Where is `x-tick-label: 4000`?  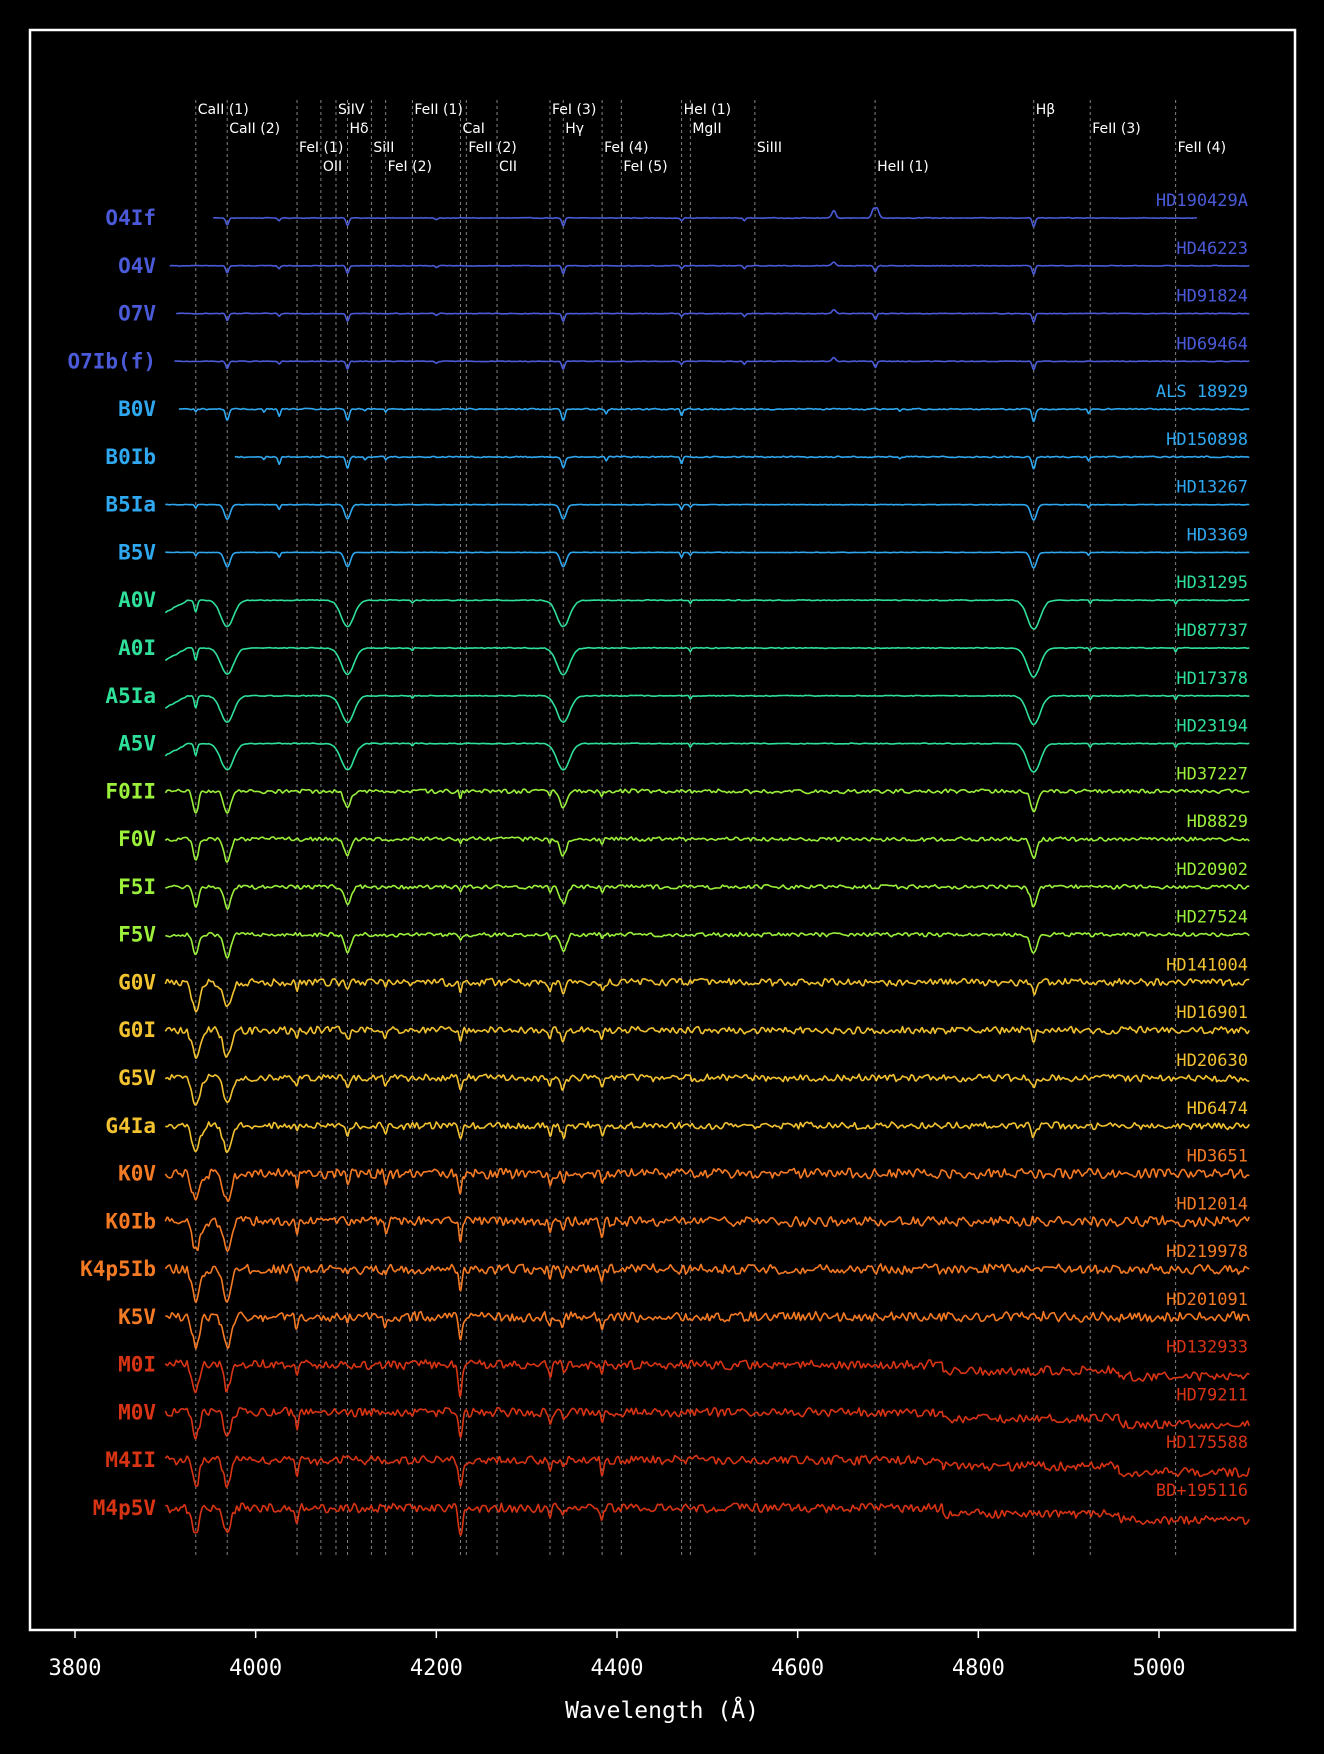 x-tick-label: 4000 is located at coordinates (255, 1668).